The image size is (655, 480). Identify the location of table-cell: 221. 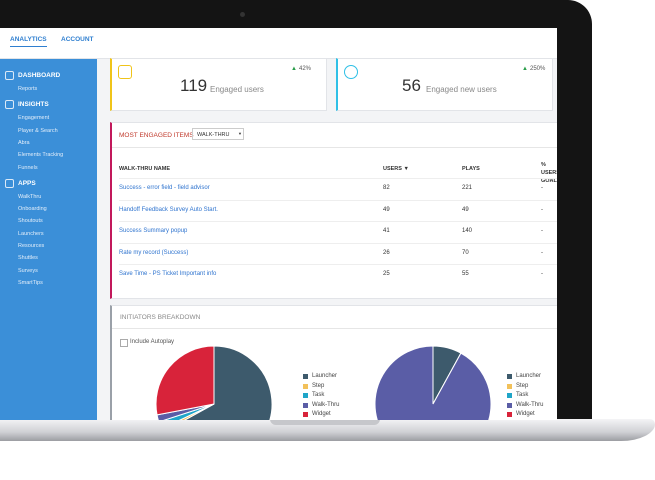
(467, 188).